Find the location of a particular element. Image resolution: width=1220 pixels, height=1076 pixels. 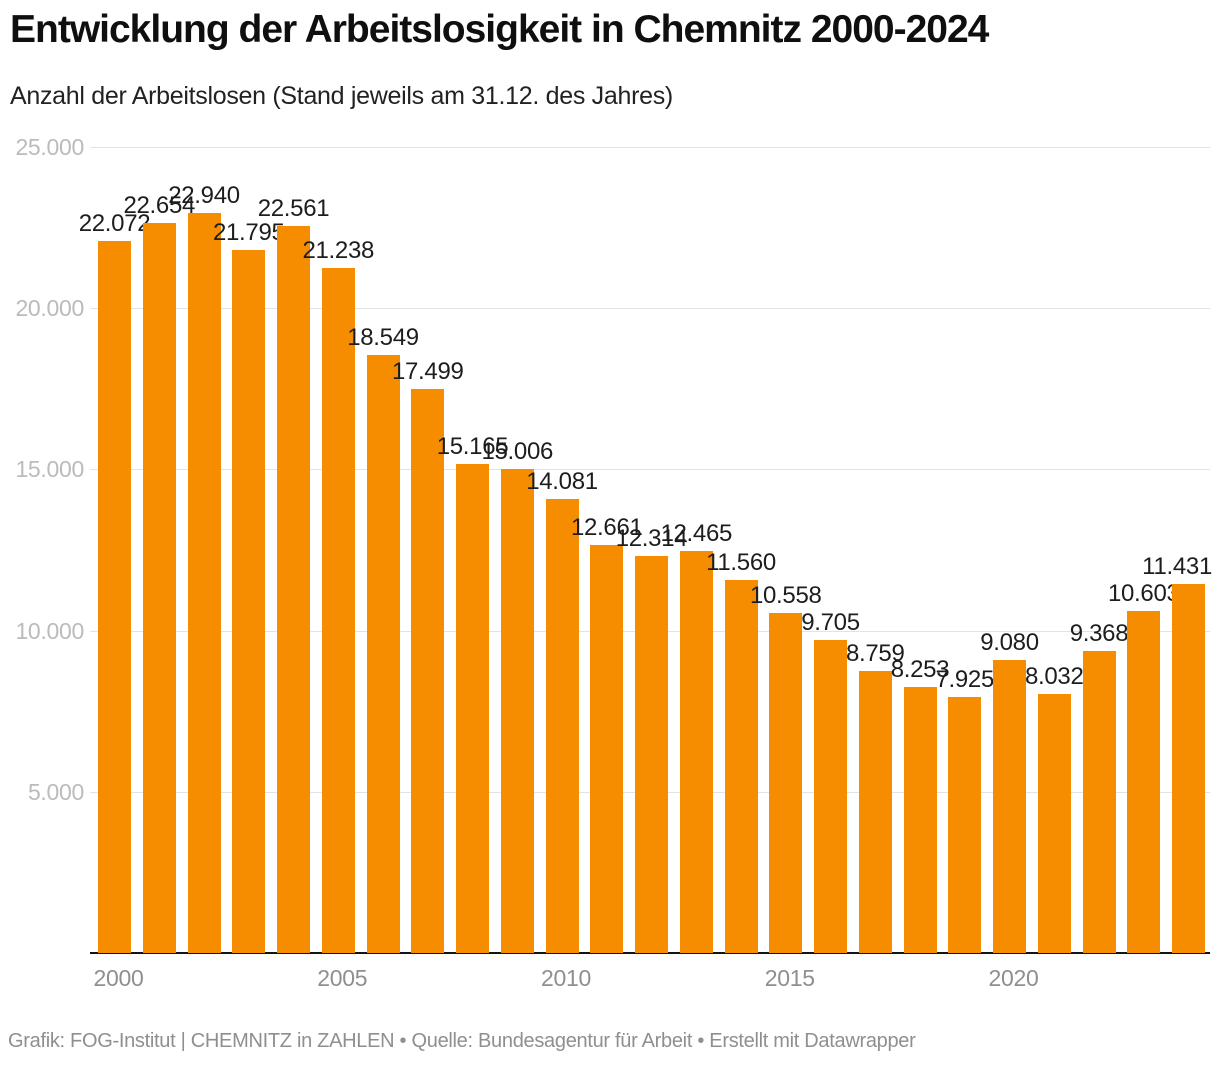

bar-value-label: 22.561 is located at coordinates (293, 208).